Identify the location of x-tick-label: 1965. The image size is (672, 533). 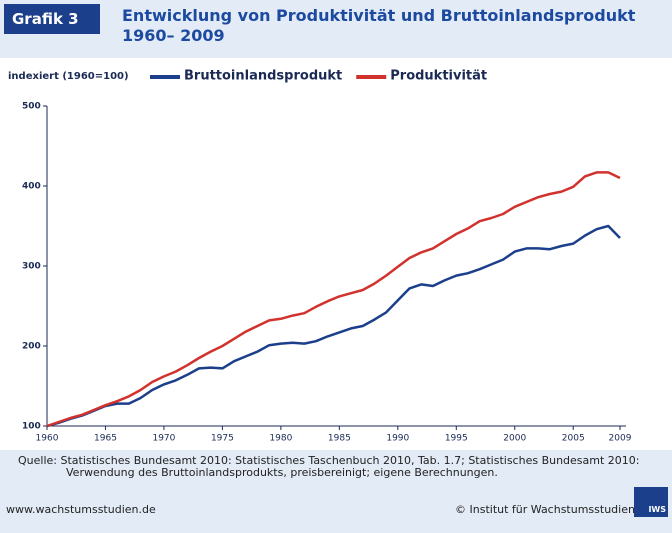
(105, 439).